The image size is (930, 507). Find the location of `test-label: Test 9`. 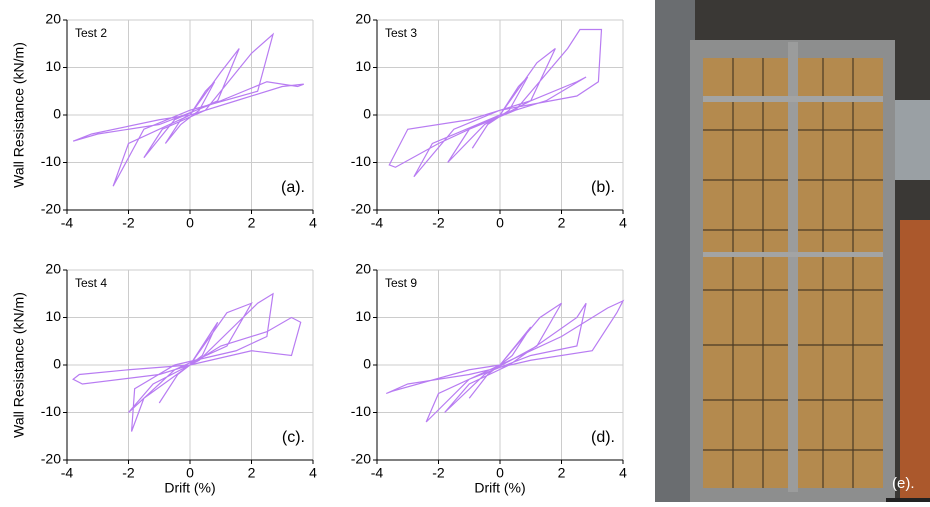

test-label: Test 9 is located at coordinates (401, 283).